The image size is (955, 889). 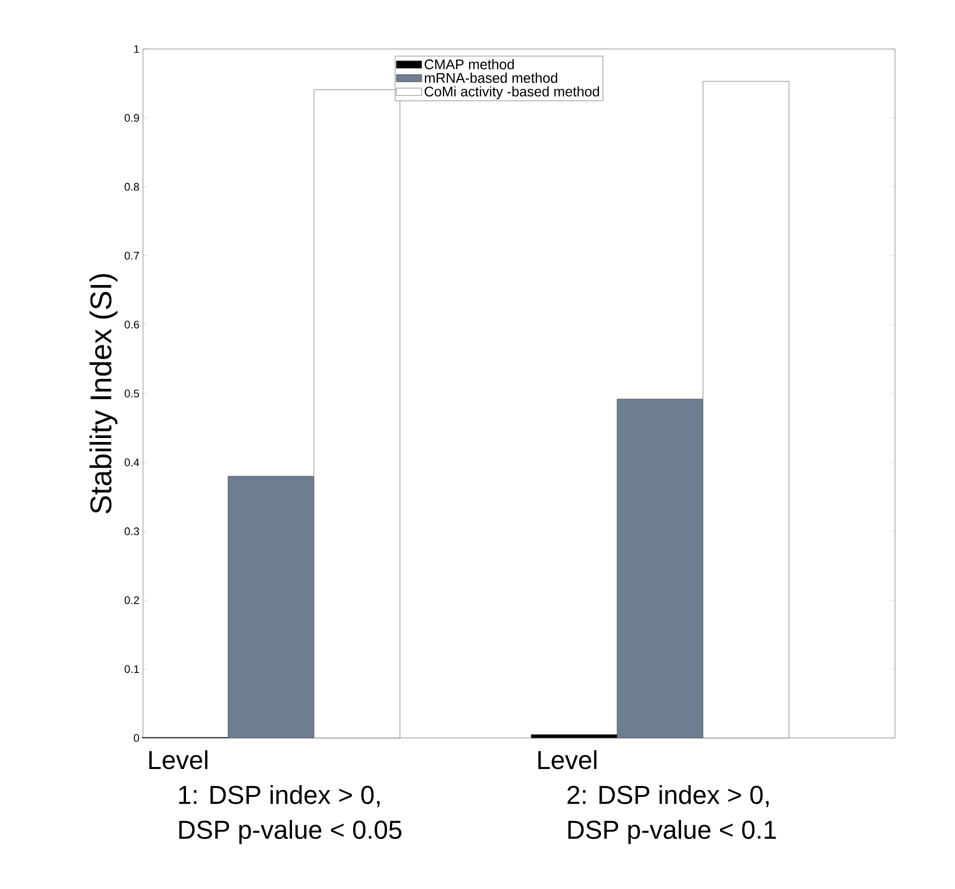 I want to click on y-tick-label: 0.6, so click(x=131, y=324).